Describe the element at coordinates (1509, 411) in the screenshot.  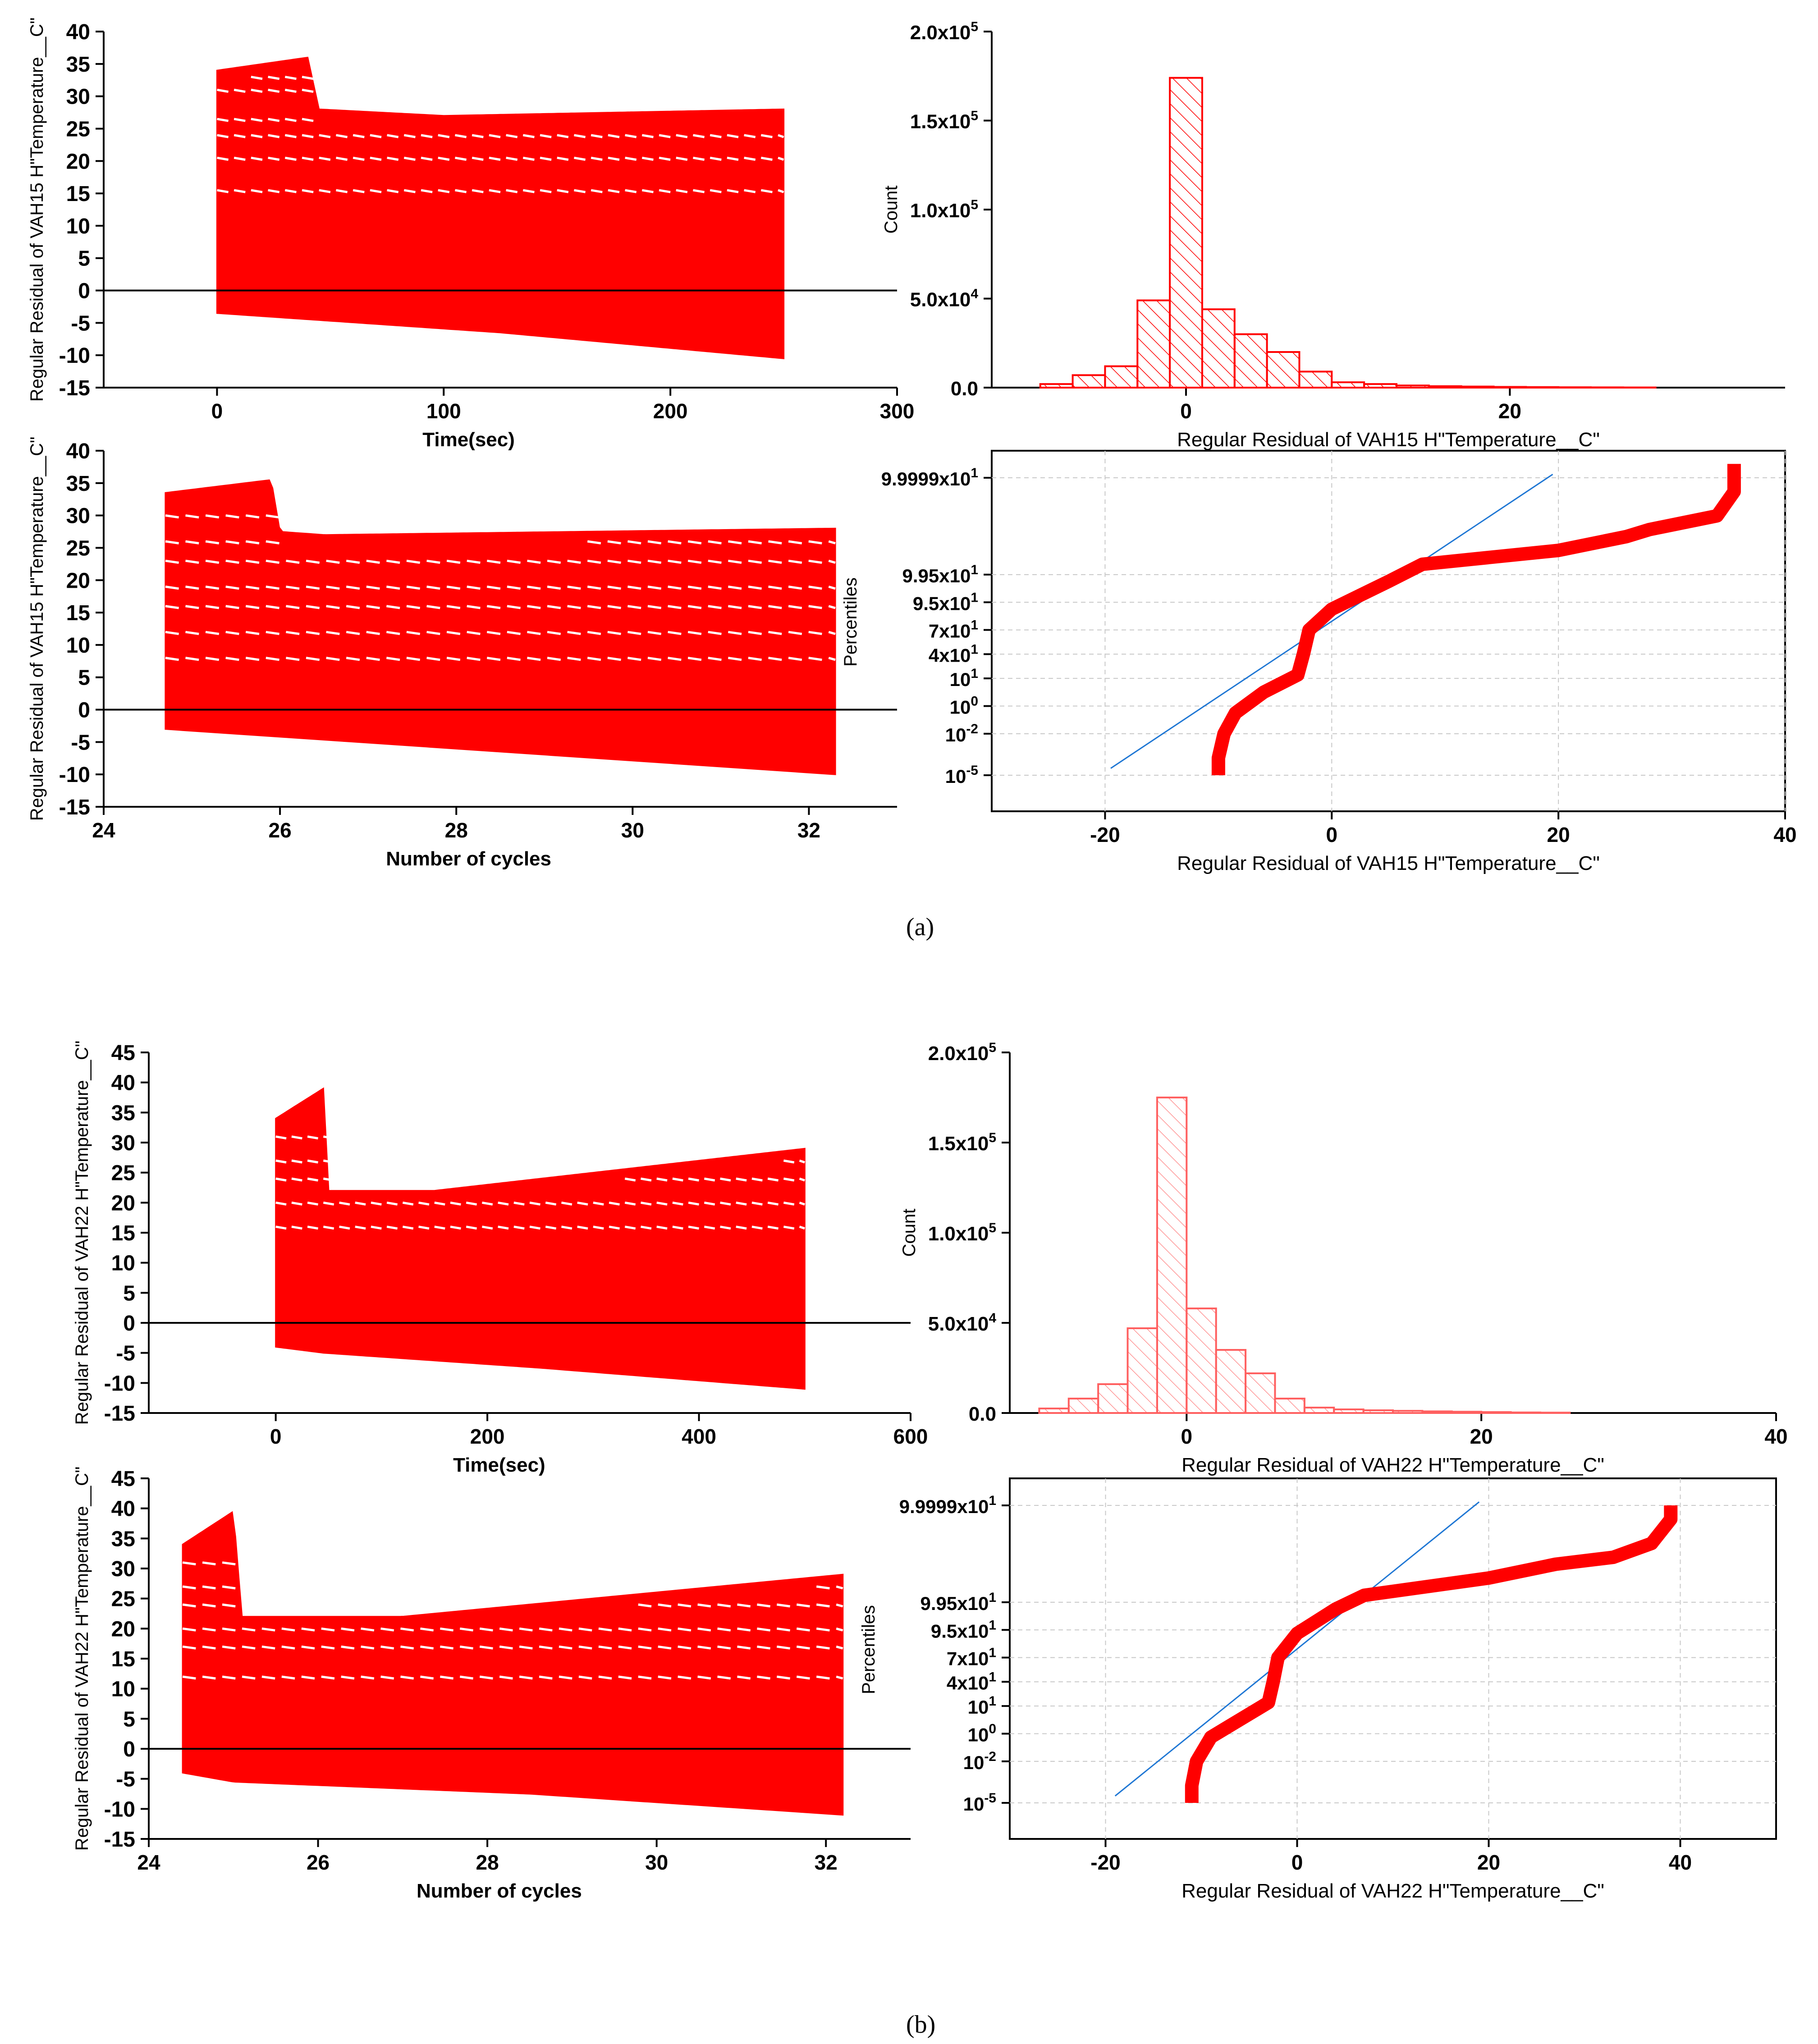
I see `x-tick-label: 20` at that location.